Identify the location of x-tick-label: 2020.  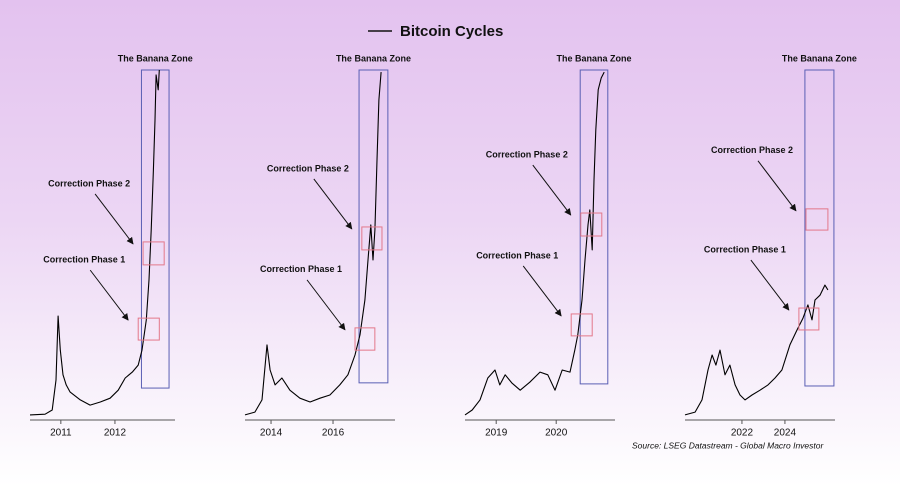
(556, 433).